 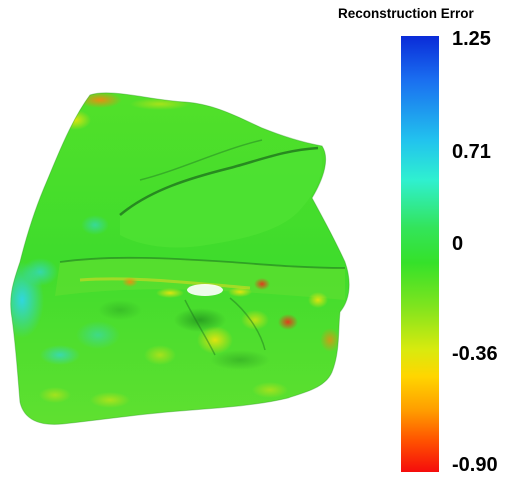 What do you see at coordinates (475, 354) in the screenshot?
I see `colorbar-tick-low: -0.36` at bounding box center [475, 354].